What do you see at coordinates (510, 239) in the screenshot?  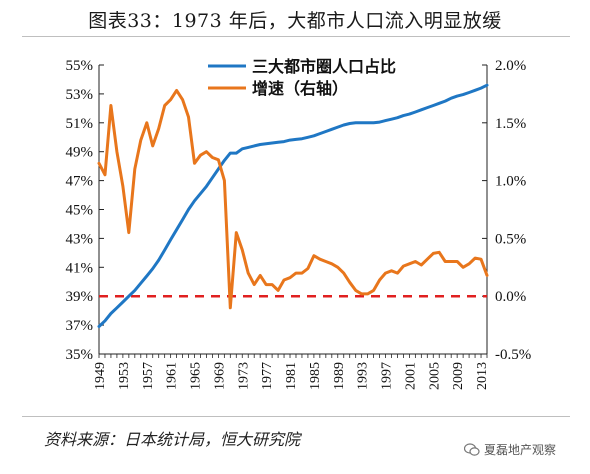 I see `right-tick-label: 0.5%` at bounding box center [510, 239].